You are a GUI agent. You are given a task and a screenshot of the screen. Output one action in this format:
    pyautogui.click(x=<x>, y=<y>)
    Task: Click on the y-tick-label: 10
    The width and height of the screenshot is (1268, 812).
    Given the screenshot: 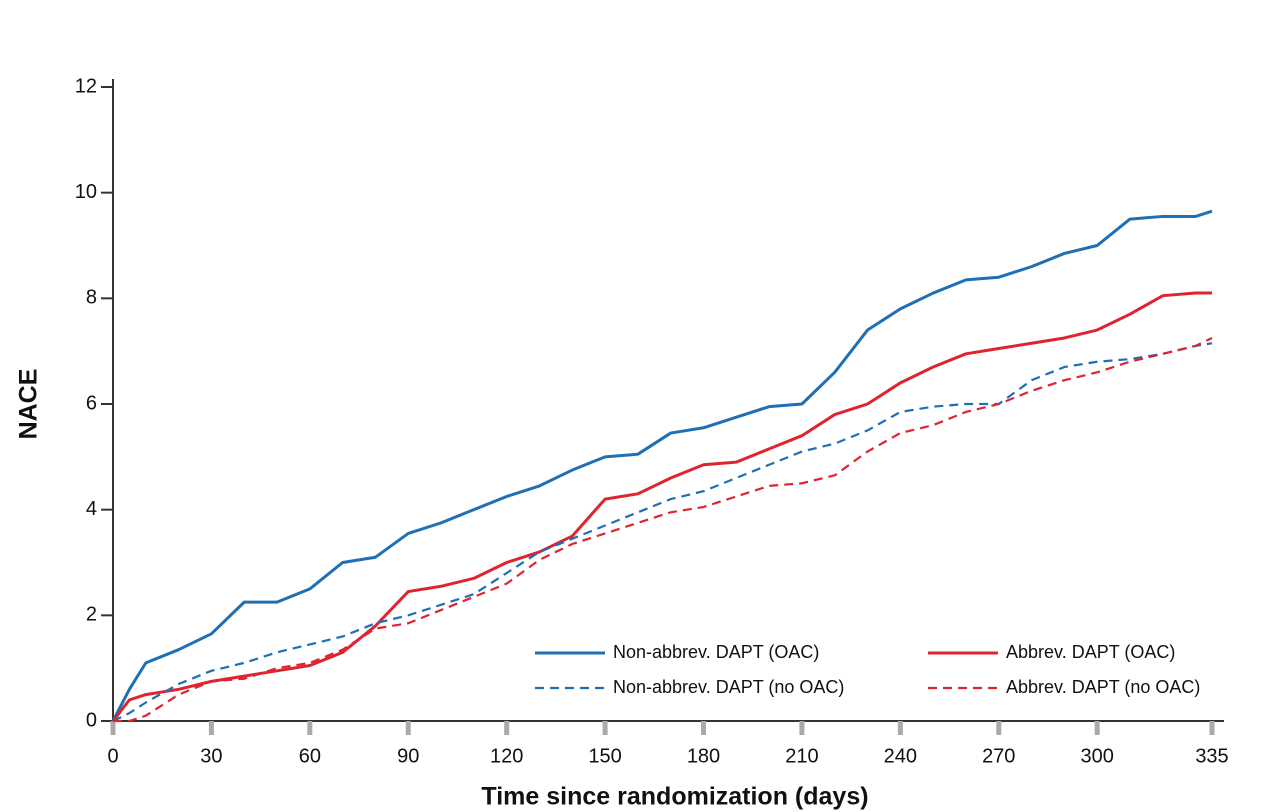 What is the action you would take?
    pyautogui.click(x=86, y=192)
    